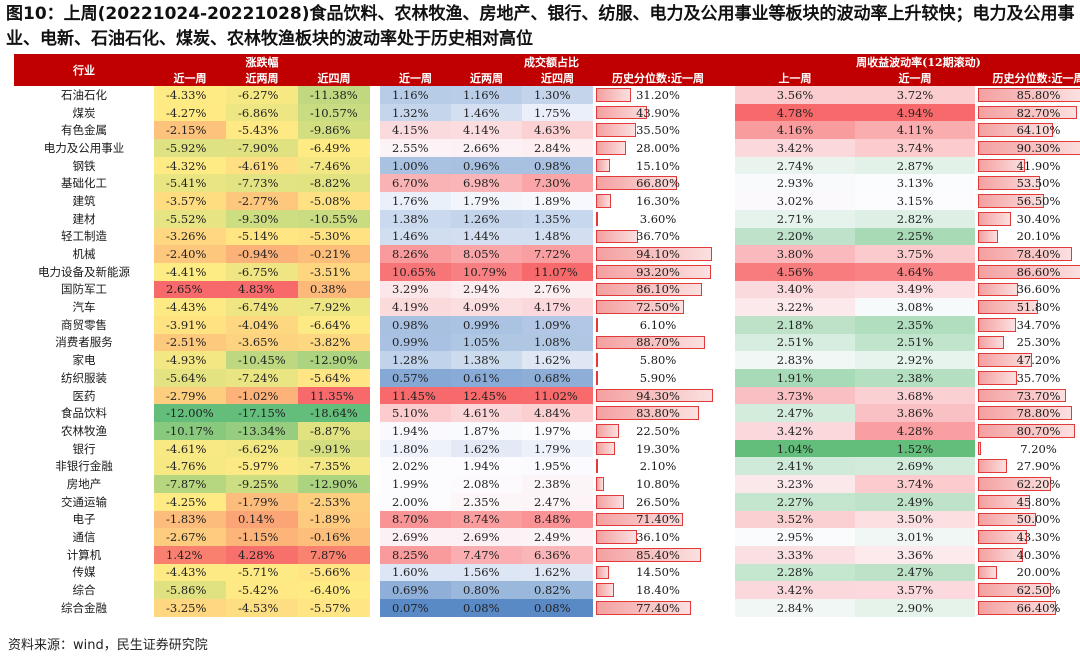  What do you see at coordinates (658, 112) in the screenshot?
I see `percentile-value: 43.90%` at bounding box center [658, 112].